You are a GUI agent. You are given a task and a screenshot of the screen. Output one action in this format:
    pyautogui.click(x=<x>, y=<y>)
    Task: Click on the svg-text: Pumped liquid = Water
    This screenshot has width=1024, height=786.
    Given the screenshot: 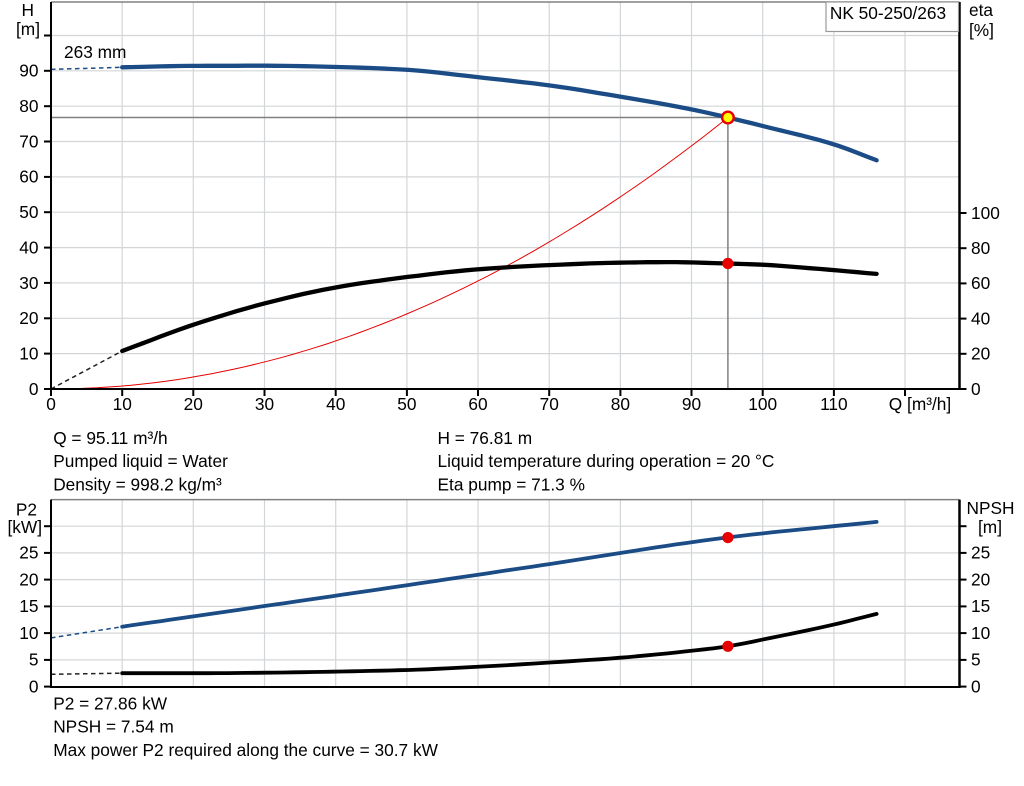 What is the action you would take?
    pyautogui.click(x=140, y=461)
    